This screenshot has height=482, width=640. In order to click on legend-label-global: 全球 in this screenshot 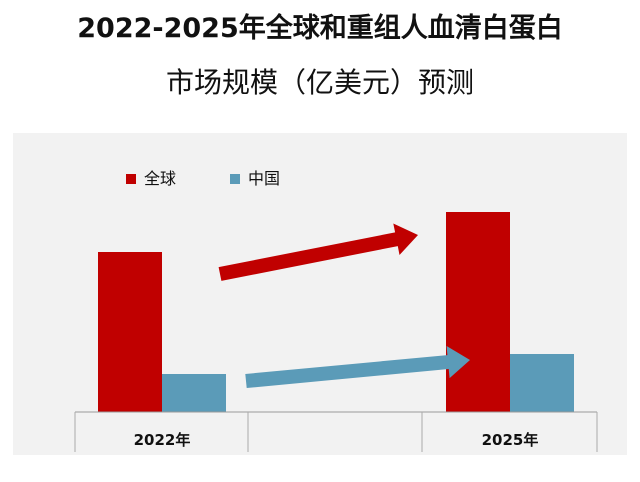, I will do `click(160, 178)`.